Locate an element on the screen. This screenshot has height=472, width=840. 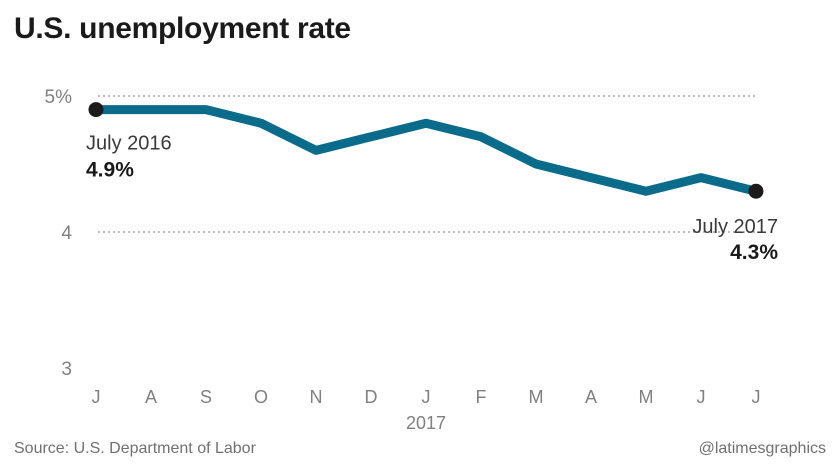
x-tick-label-9: A is located at coordinates (591, 397).